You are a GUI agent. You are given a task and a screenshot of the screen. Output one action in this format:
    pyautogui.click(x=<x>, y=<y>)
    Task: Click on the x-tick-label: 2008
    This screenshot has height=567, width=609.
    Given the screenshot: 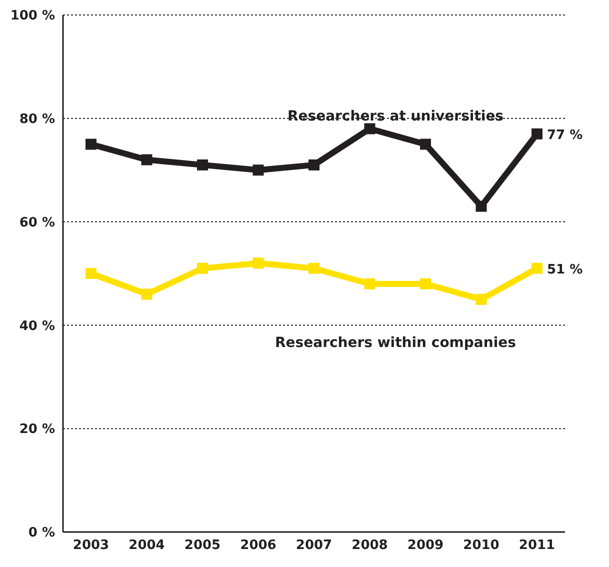 What is the action you would take?
    pyautogui.click(x=370, y=546)
    